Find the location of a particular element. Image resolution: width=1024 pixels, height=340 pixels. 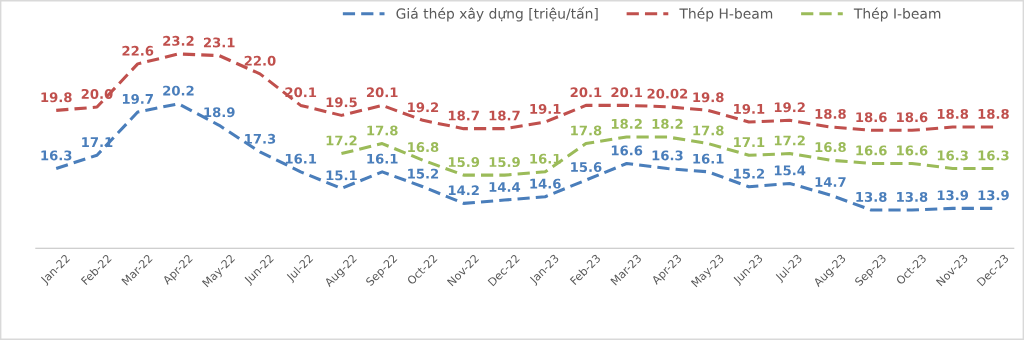

data-label: 23.1 is located at coordinates (219, 42).